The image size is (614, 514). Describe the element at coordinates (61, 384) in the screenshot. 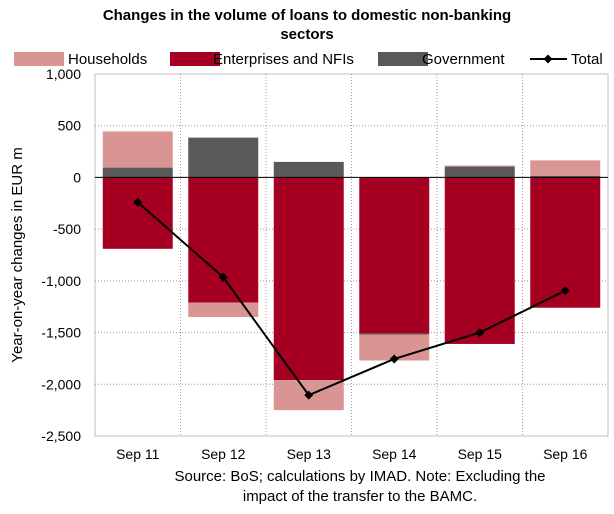

I see `y-tick-label: -2,000` at that location.